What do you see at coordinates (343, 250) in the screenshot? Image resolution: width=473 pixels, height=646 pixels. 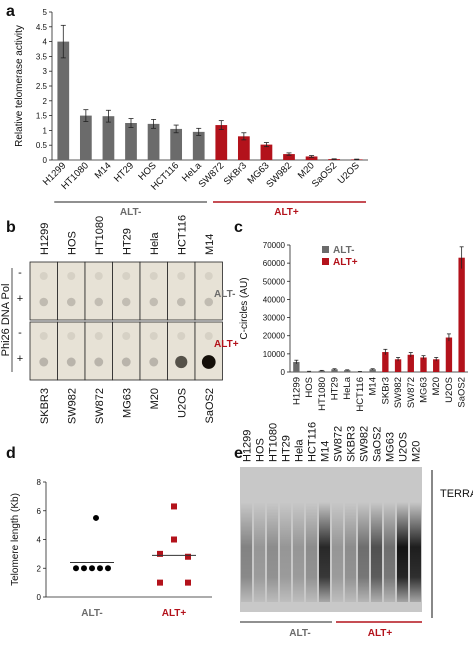 I see `legend-label-c: ALT-` at bounding box center [343, 250].